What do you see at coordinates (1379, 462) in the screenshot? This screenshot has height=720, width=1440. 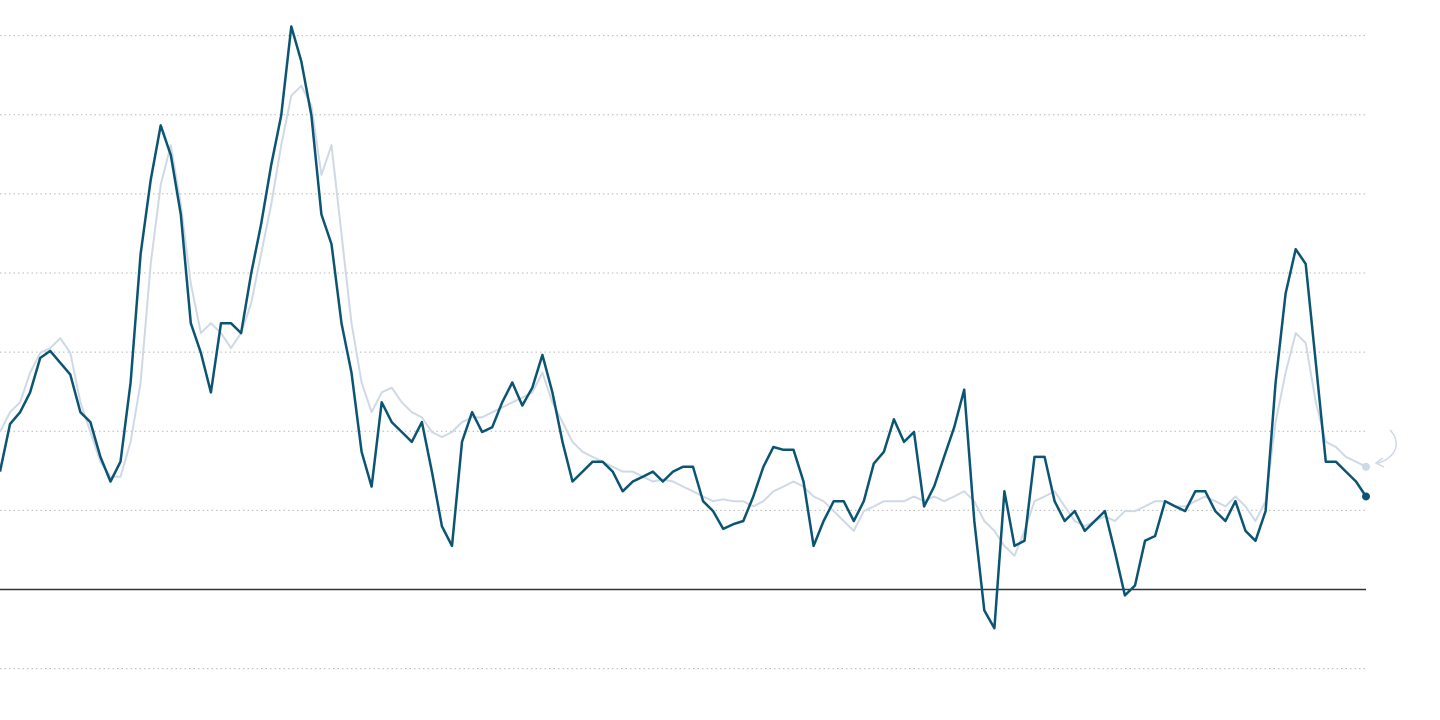 I see `annotation-arrowhead` at bounding box center [1379, 462].